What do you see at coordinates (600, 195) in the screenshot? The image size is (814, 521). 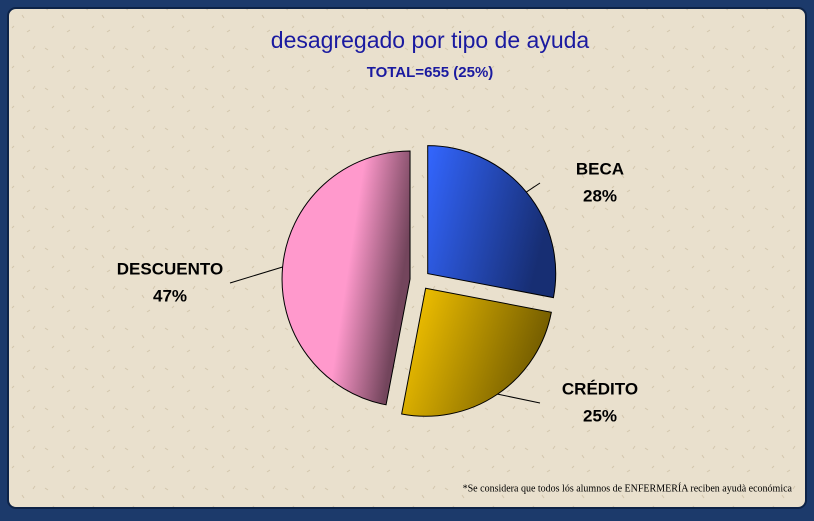 I see `slice-value-label: 28%` at bounding box center [600, 195].